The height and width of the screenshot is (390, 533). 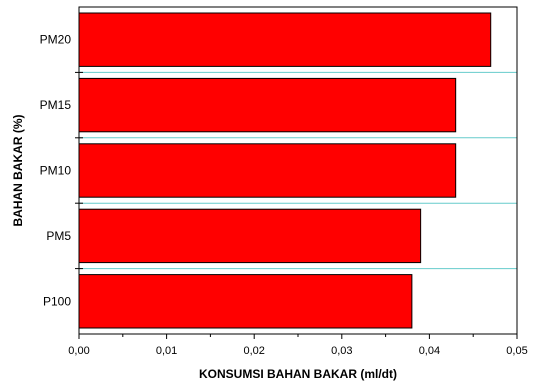 I want to click on x-tick-label: 0,02, so click(x=253, y=351).